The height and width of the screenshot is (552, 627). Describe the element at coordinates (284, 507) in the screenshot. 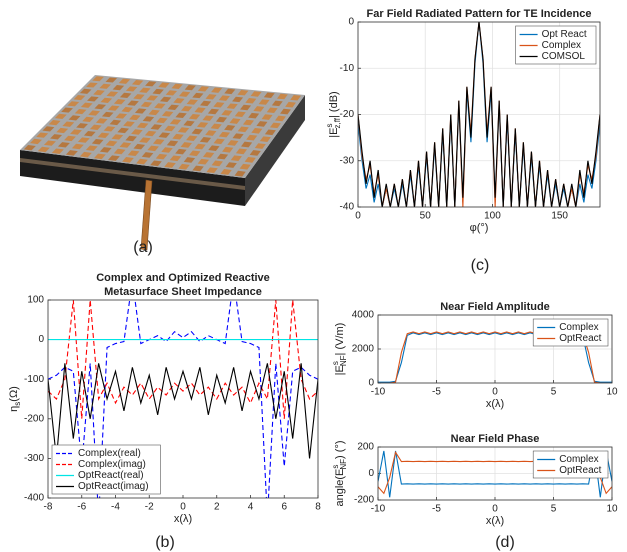

I see `x-tick-label: 6` at that location.